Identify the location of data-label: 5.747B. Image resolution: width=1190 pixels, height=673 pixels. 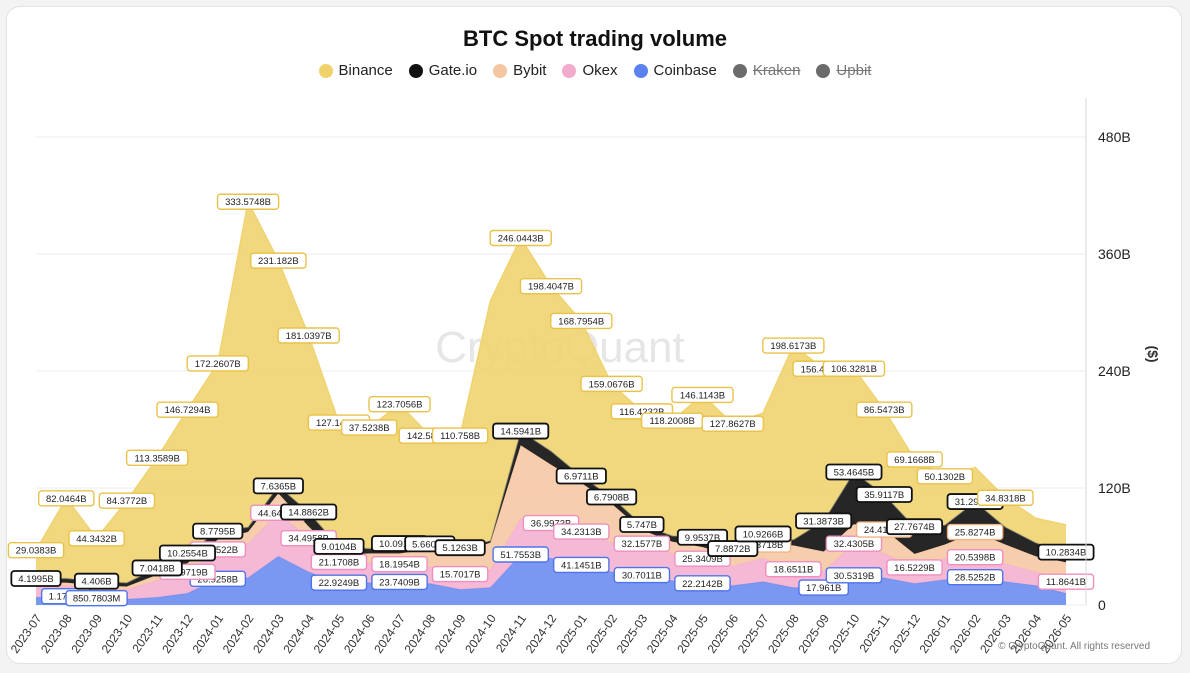
(642, 524).